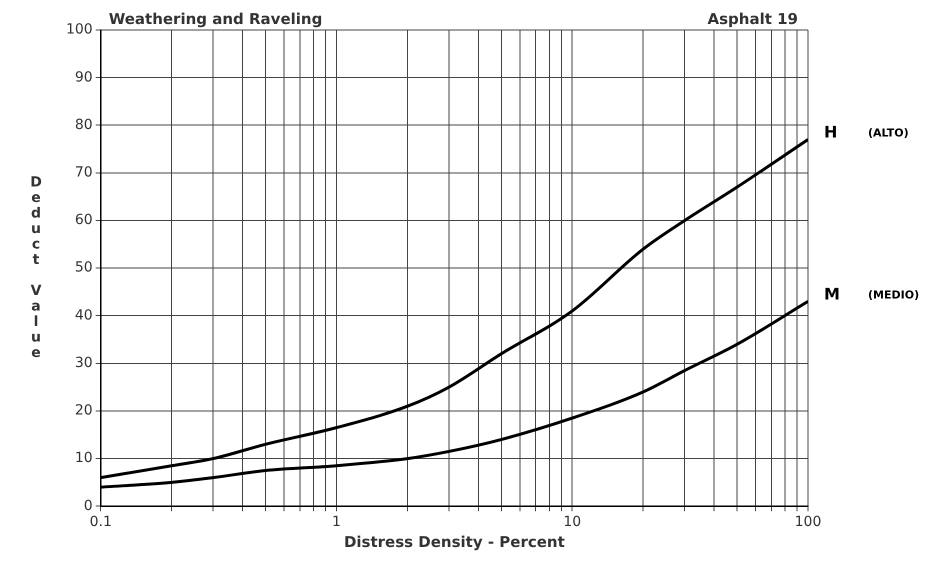 Image resolution: width=951 pixels, height=564 pixels. I want to click on y-tick-label: 70, so click(83, 172).